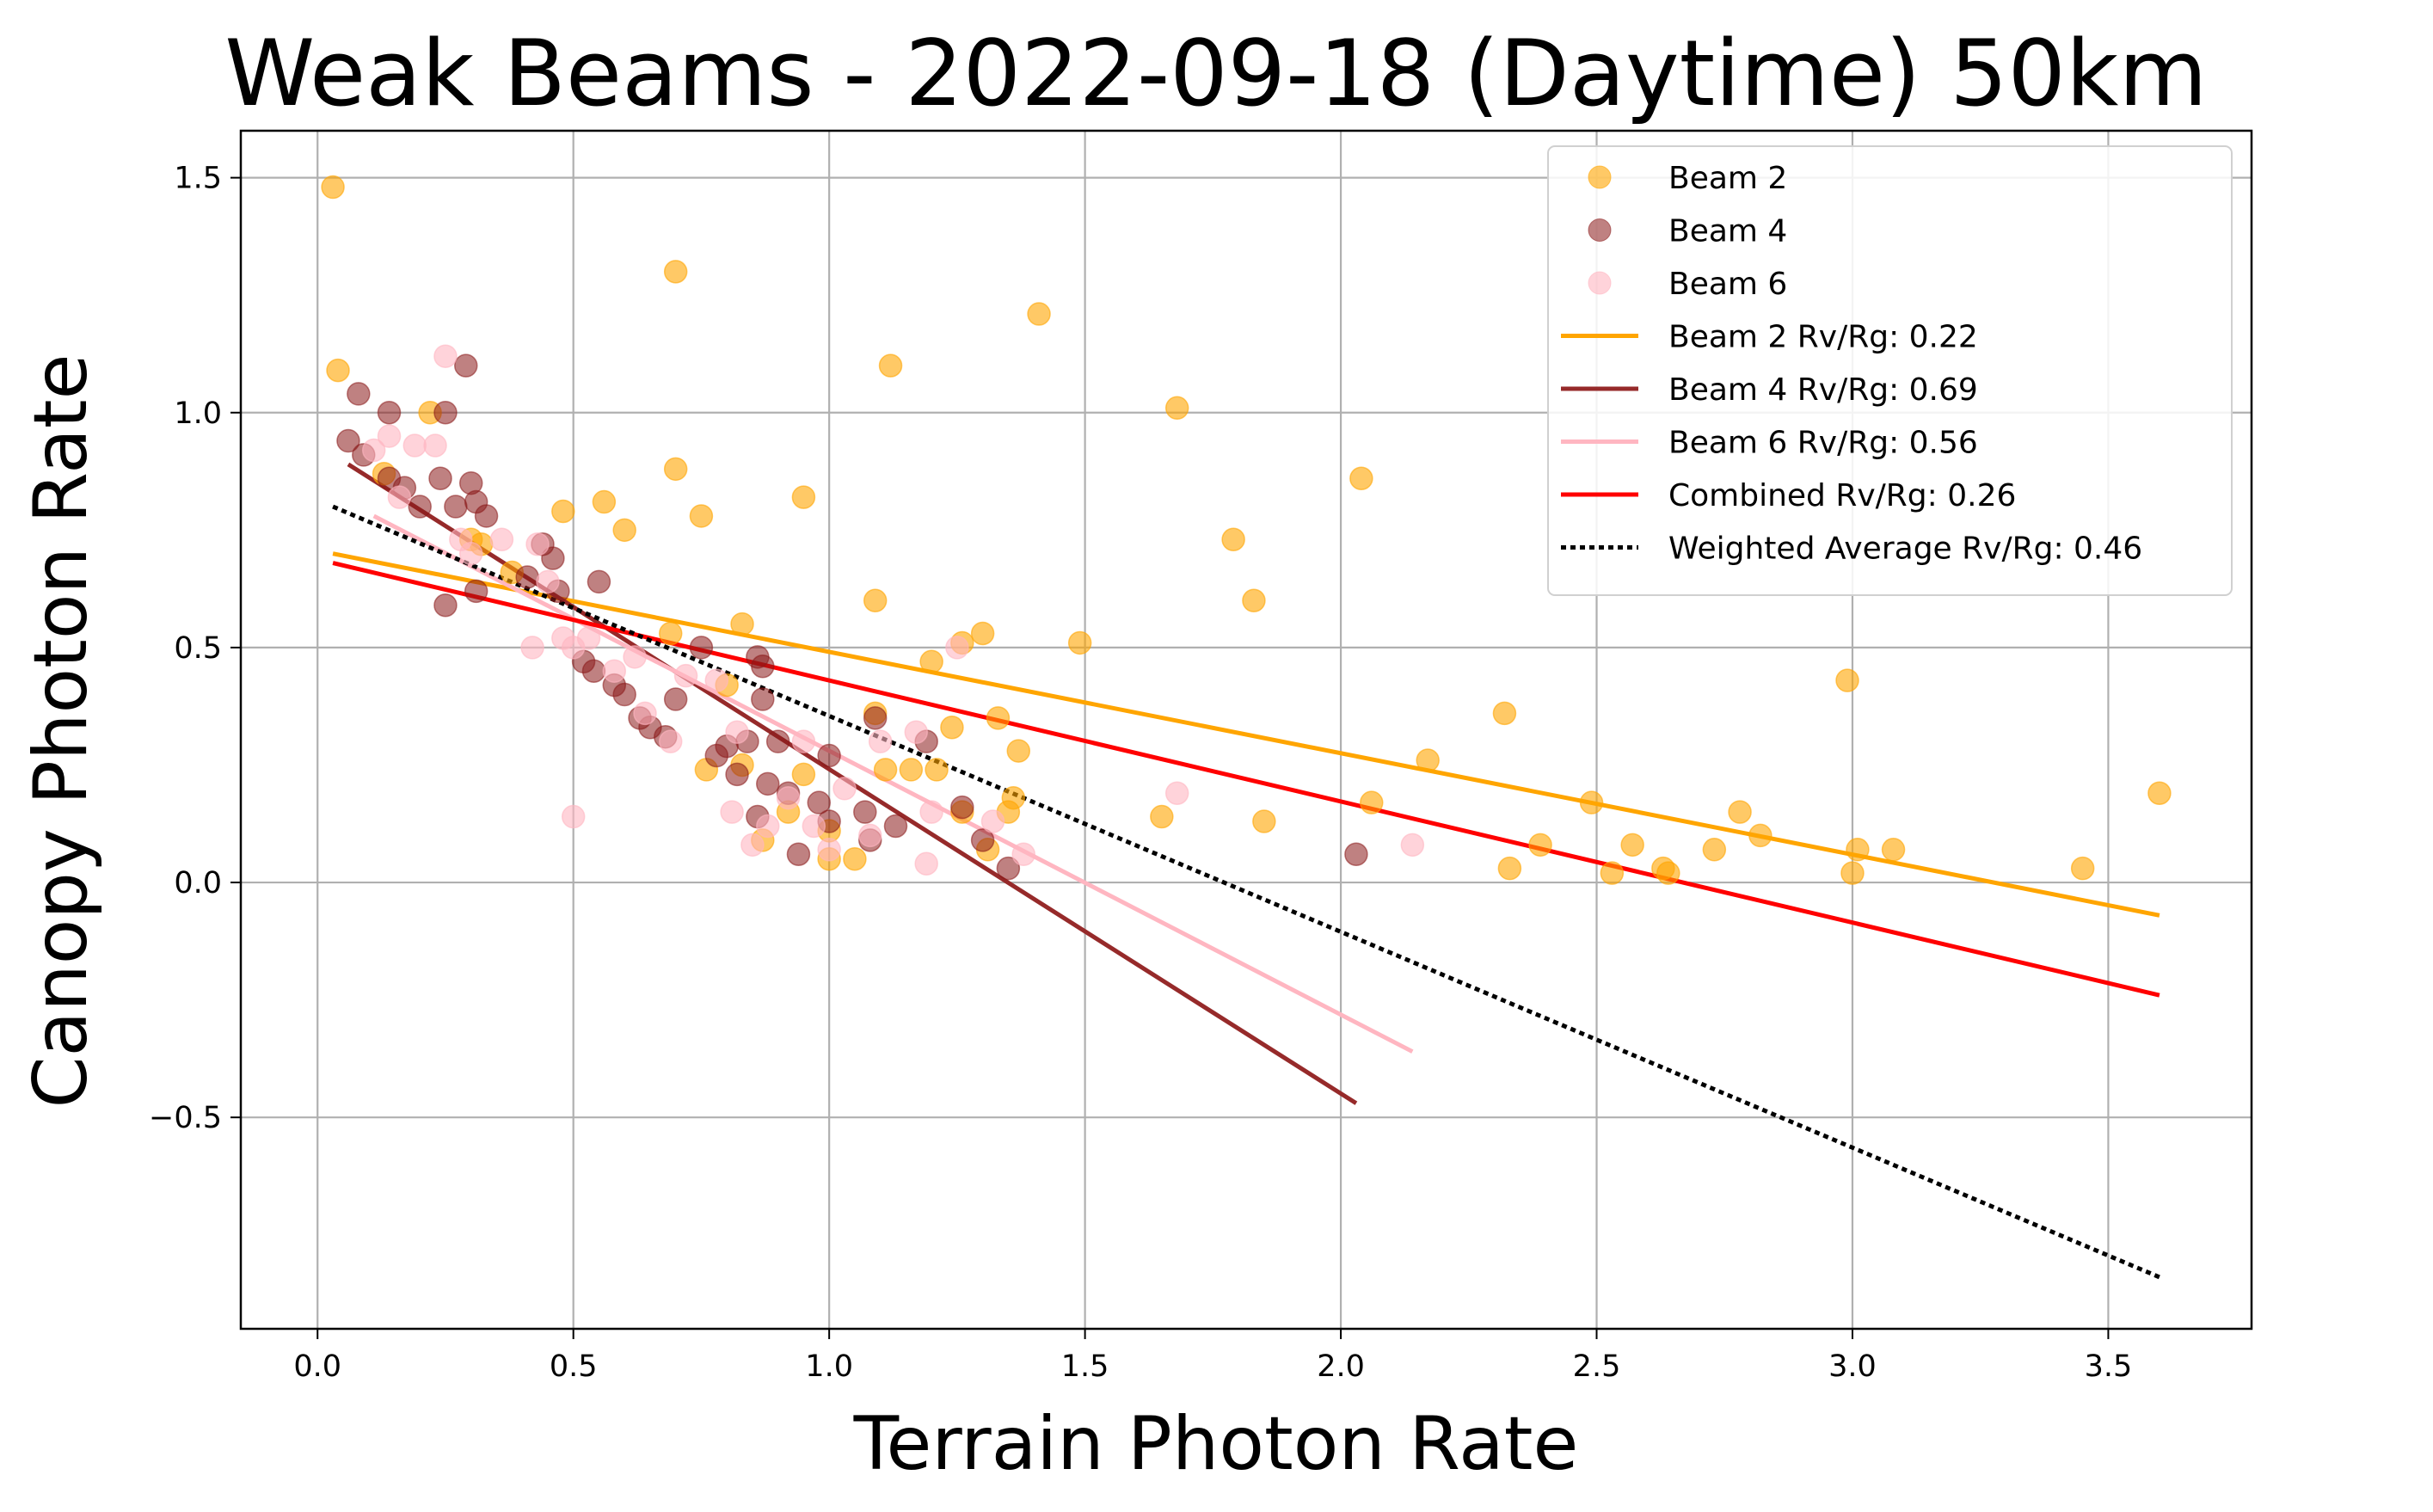 The height and width of the screenshot is (1512, 2433). I want to click on x-tick-label: 3.0, so click(1852, 1366).